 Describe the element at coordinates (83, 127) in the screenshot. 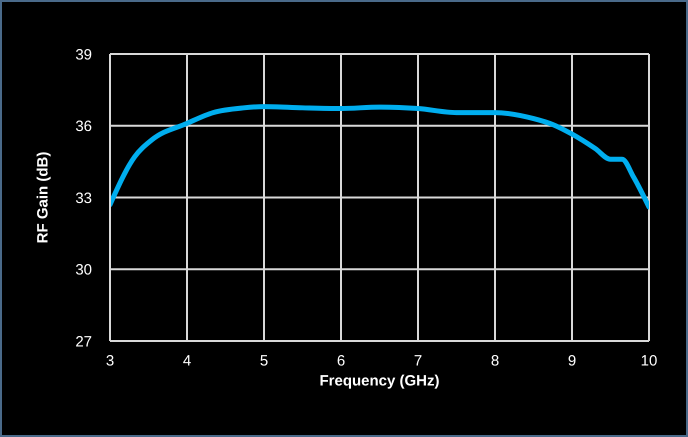

I see `y-tick-label: 36` at that location.